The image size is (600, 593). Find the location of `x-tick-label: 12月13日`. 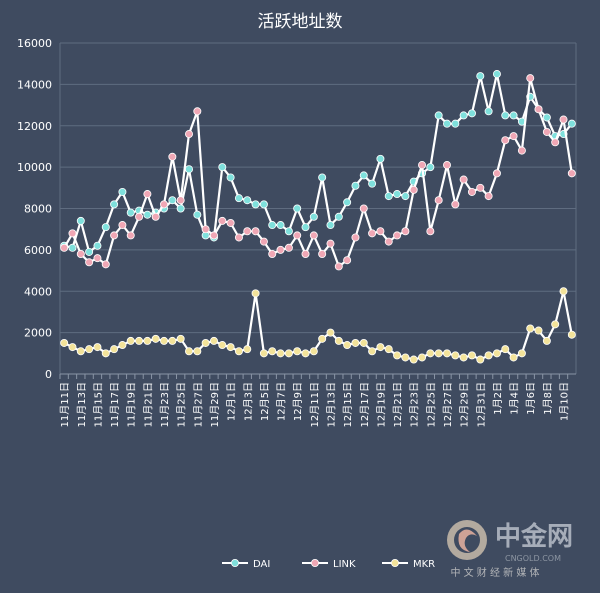

x-tick-label: 12月13日 is located at coordinates (331, 404).